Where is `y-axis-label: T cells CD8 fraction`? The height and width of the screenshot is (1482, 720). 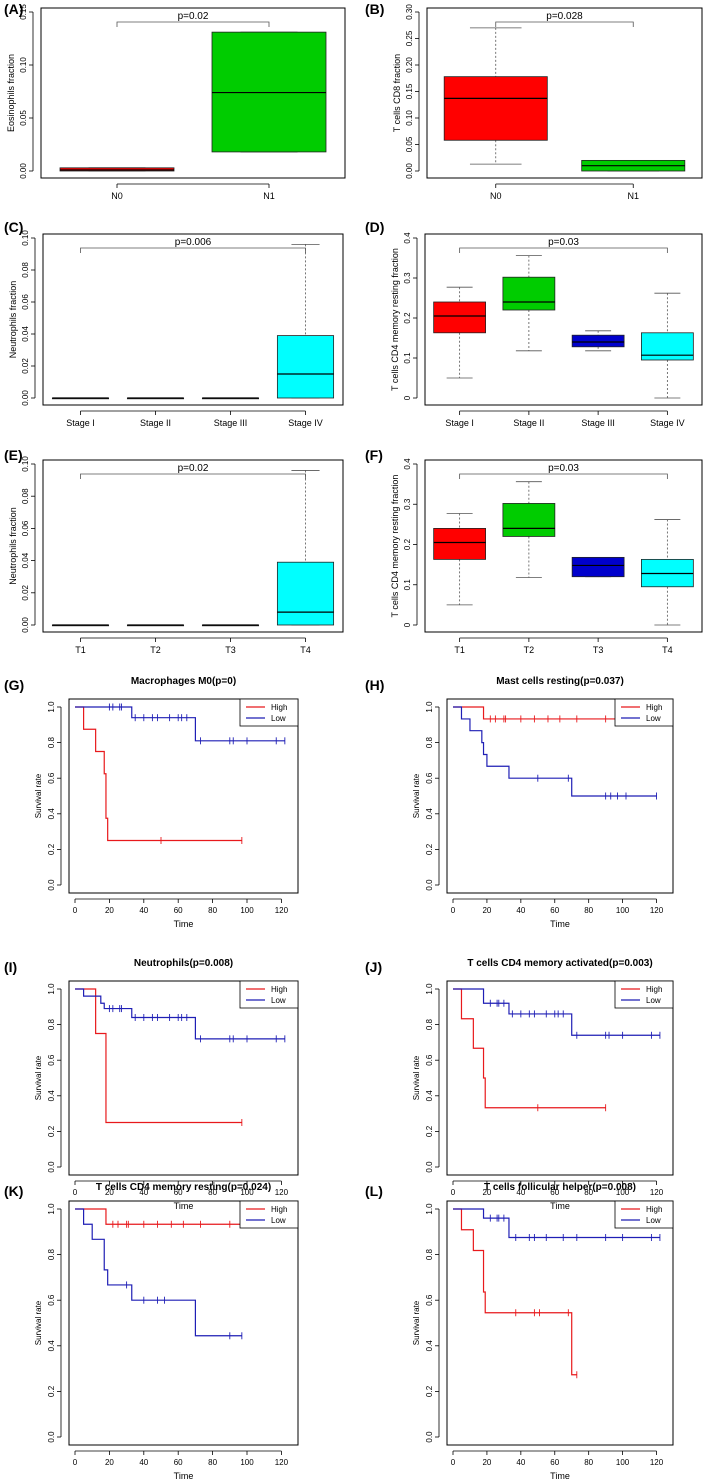 y-axis-label: T cells CD8 fraction is located at coordinates (397, 93).